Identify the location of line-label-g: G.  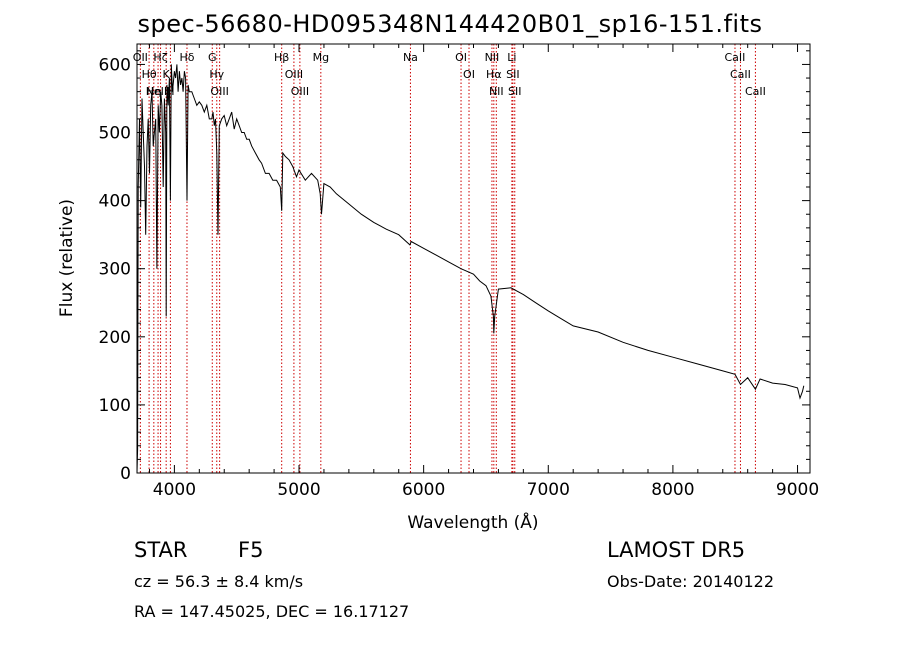
(212, 57).